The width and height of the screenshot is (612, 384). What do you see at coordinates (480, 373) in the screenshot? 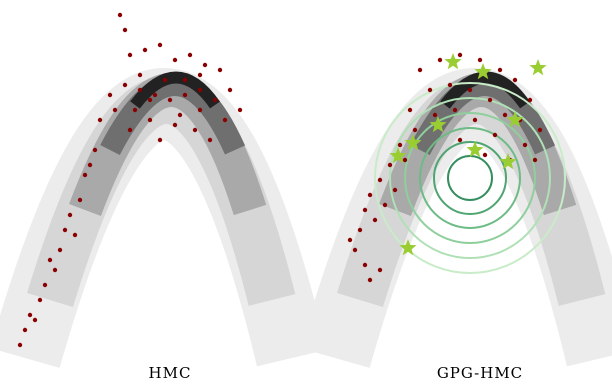
I see `panel-label: GPG-HMC` at bounding box center [480, 373].